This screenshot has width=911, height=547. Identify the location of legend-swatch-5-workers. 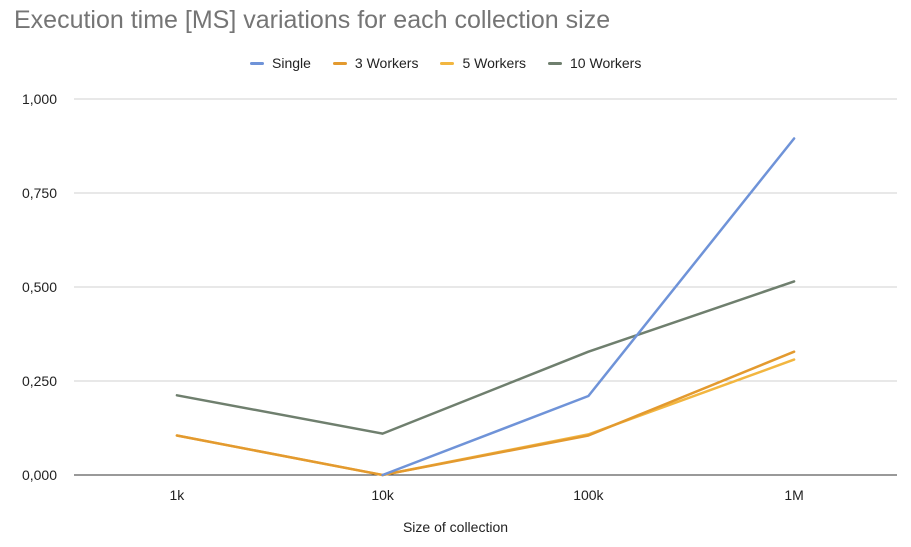
(447, 63).